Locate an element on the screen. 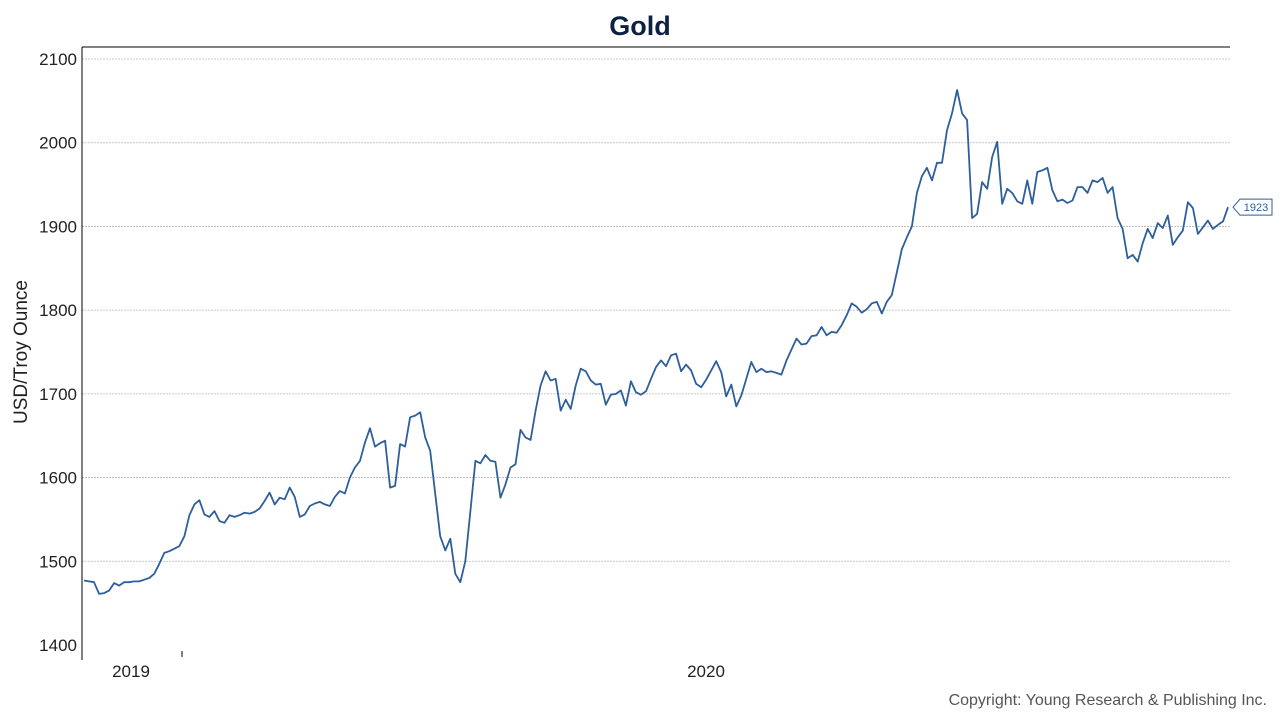 This screenshot has width=1280, height=720. y-tick-label: 1700 is located at coordinates (58, 394).